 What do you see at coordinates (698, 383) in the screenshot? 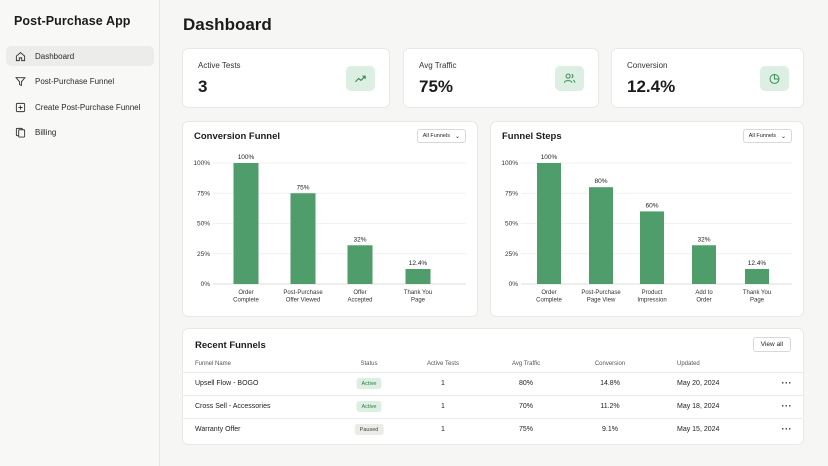
I see `updated-date: May 20, 2024` at bounding box center [698, 383].